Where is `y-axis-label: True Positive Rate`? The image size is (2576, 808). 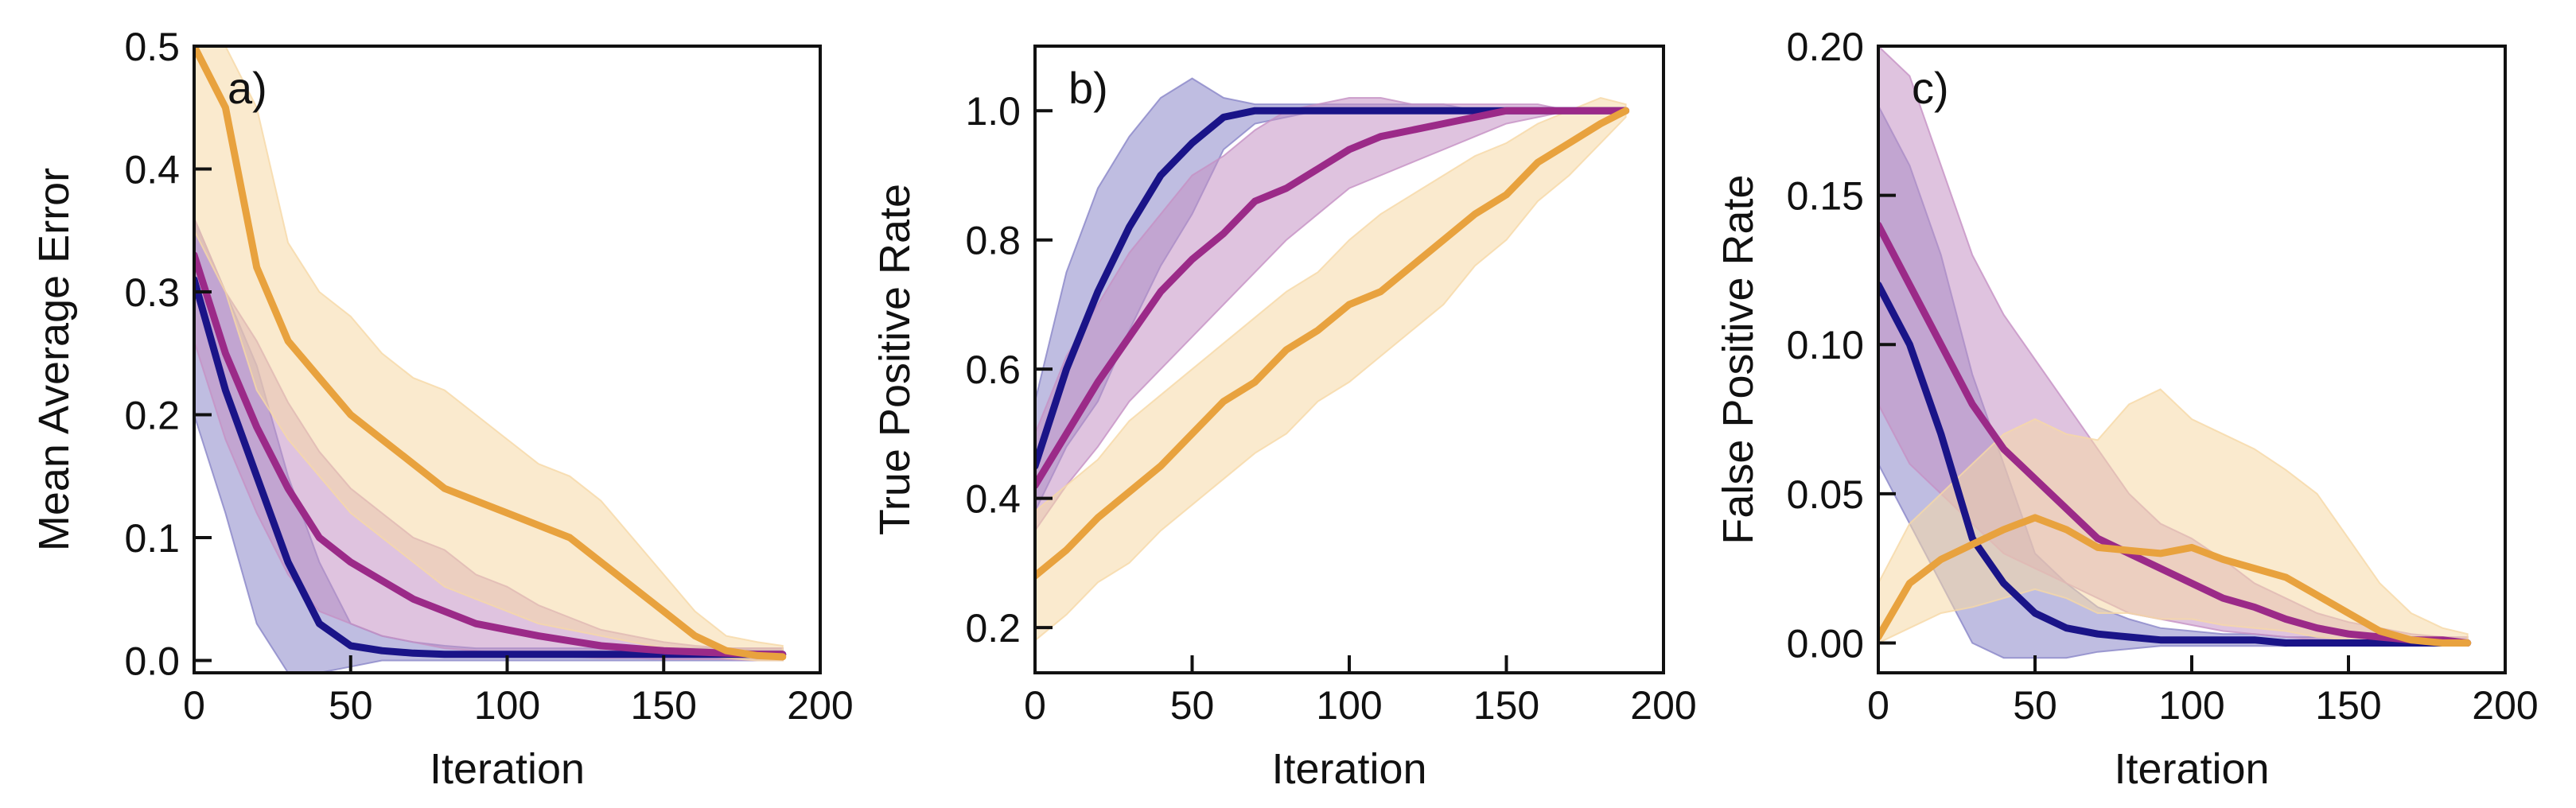 y-axis-label: True Positive Rate is located at coordinates (895, 360).